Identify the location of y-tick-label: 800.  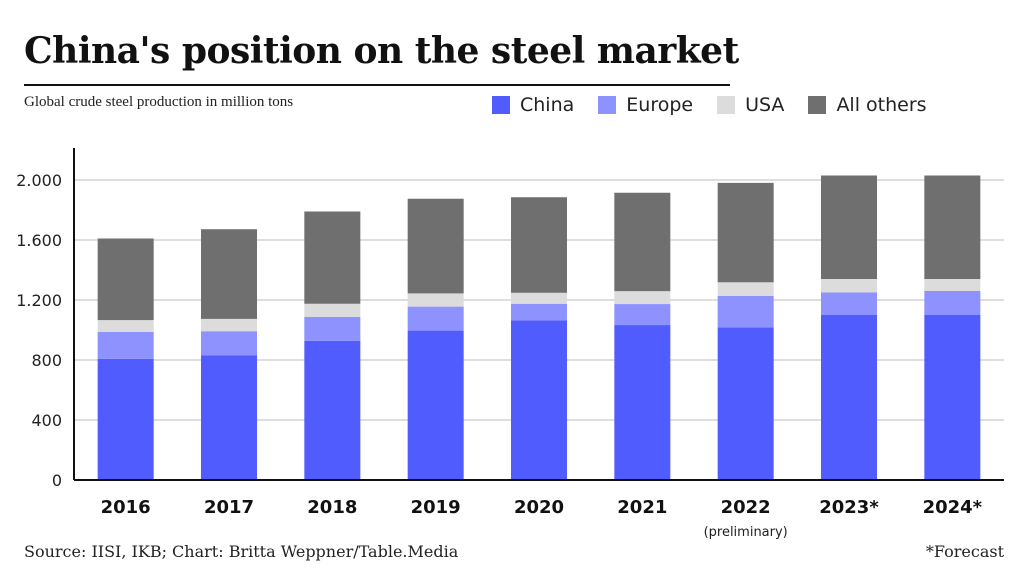
(46, 360).